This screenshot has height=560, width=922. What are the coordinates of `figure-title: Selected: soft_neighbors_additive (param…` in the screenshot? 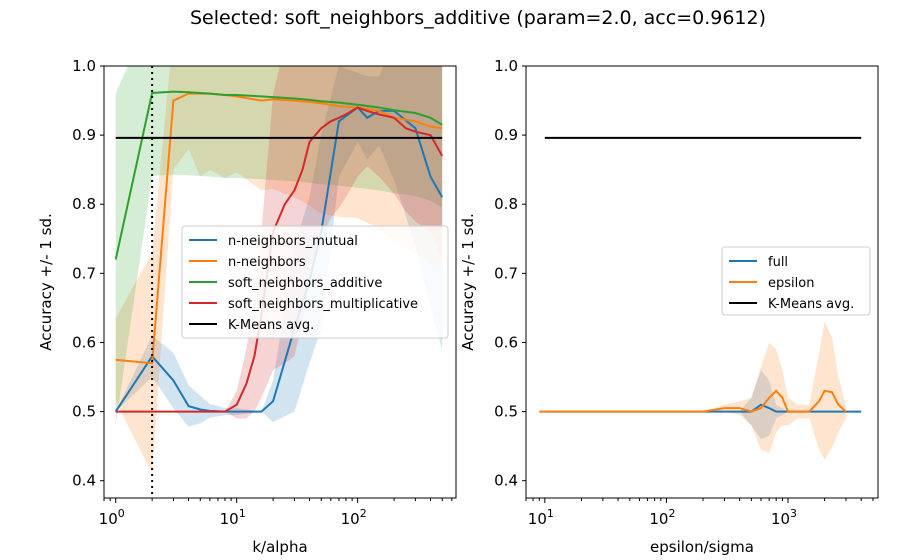 It's located at (478, 18).